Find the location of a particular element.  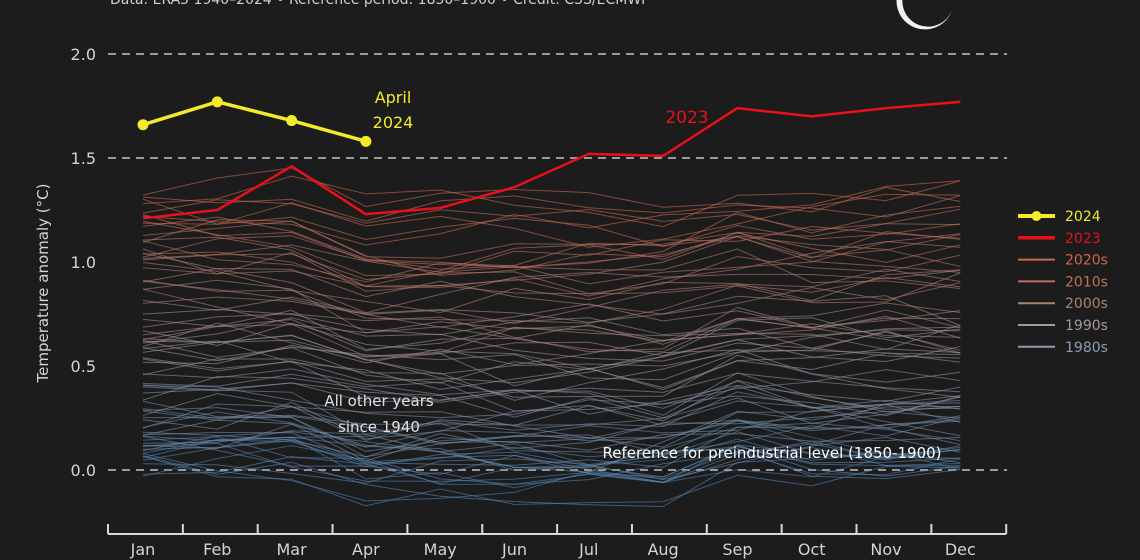

legend-label-1990s: 1990s is located at coordinates (1086, 326).